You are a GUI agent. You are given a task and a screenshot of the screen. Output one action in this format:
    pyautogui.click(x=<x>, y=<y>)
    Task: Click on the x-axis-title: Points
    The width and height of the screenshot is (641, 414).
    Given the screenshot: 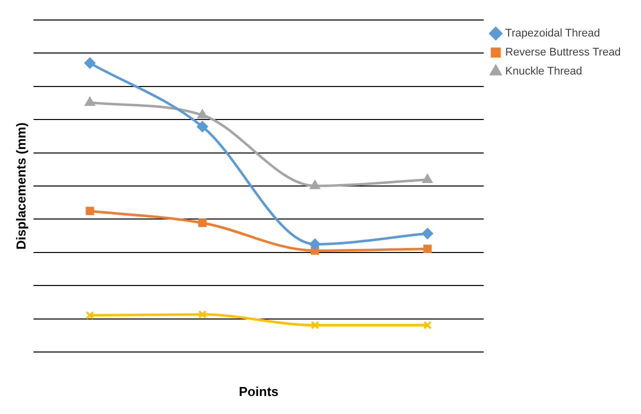 What is the action you would take?
    pyautogui.click(x=258, y=391)
    